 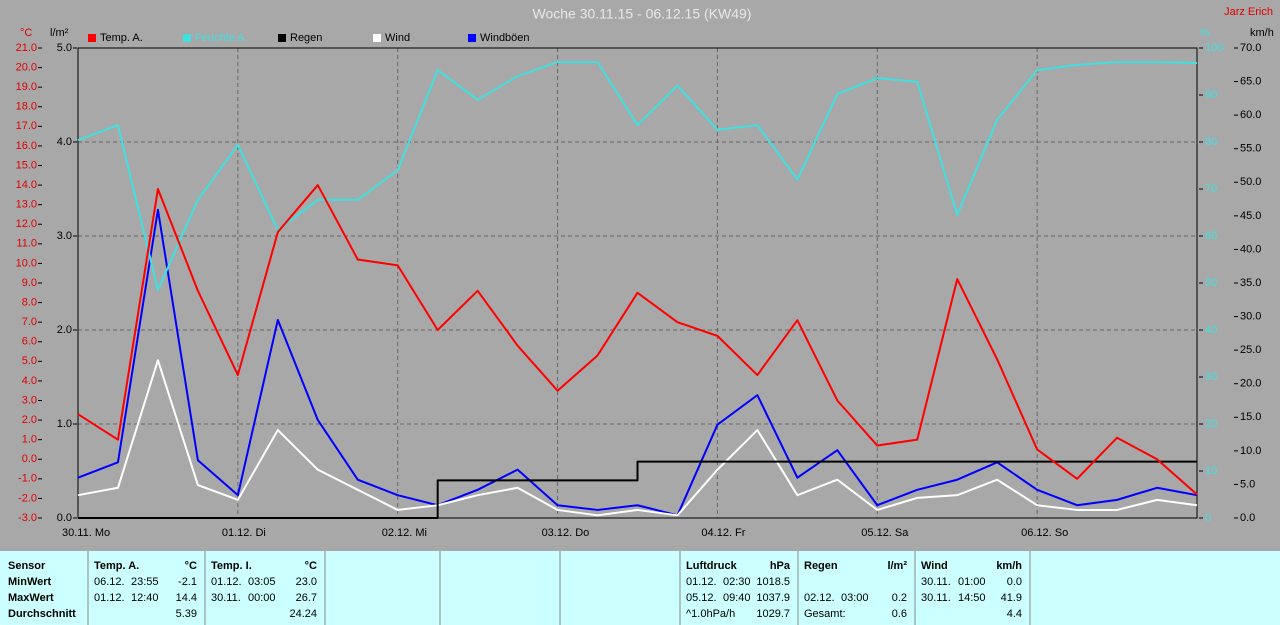 I want to click on stat-cell: ^1.0hPa/h, so click(x=710, y=614).